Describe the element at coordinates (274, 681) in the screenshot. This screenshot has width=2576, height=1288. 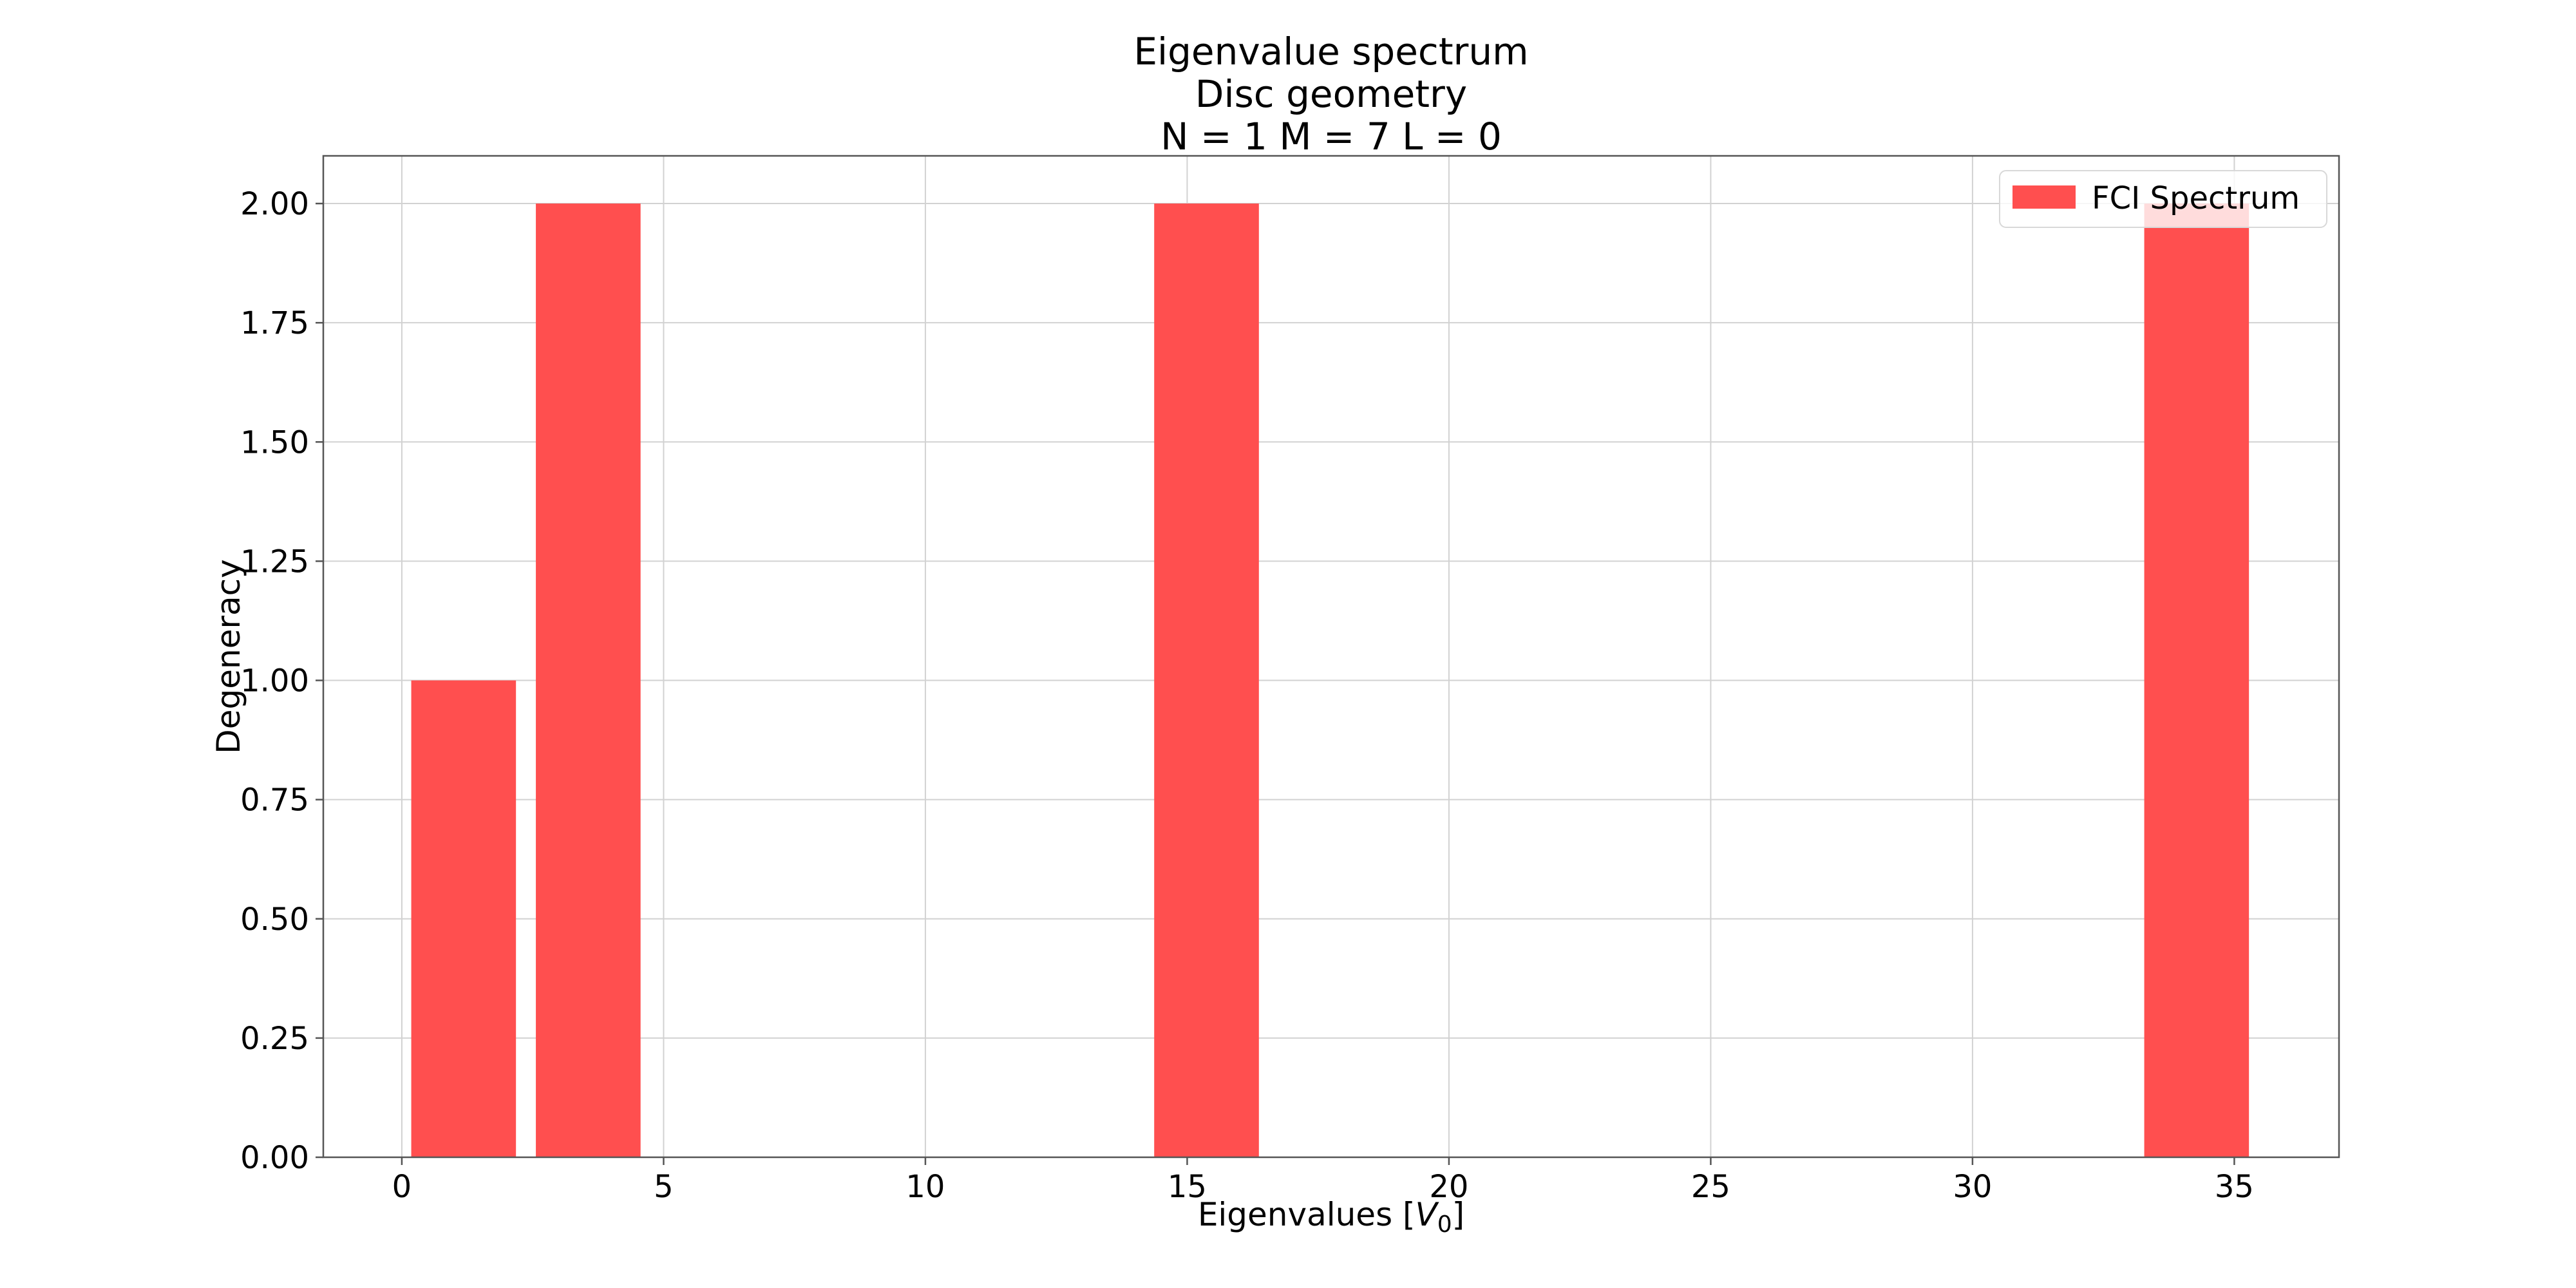
I see `y-tick-label: 1.00` at that location.